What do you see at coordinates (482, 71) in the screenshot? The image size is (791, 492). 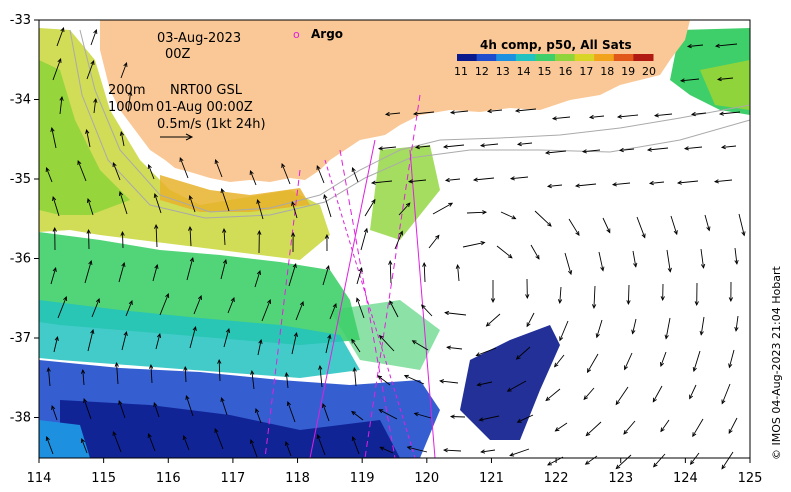 I see `colorbar-label: 12` at bounding box center [482, 71].